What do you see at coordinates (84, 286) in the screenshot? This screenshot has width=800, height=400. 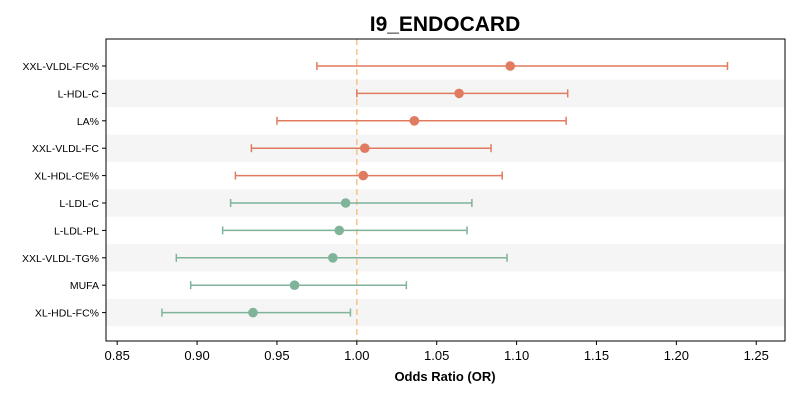 I see `y-tick-label: MUFA` at bounding box center [84, 286].